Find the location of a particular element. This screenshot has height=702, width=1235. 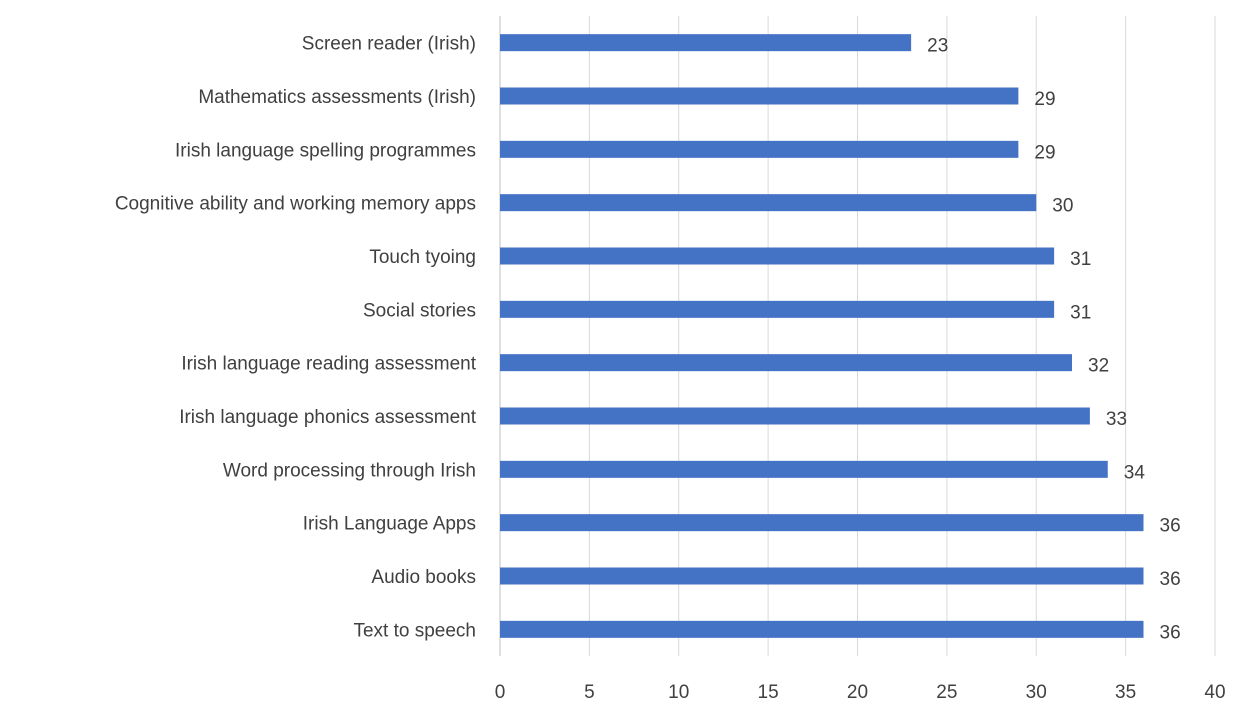

x-axis-tick-labels: 0 5 10 15 20 25 30 35 40 is located at coordinates (860, 692).